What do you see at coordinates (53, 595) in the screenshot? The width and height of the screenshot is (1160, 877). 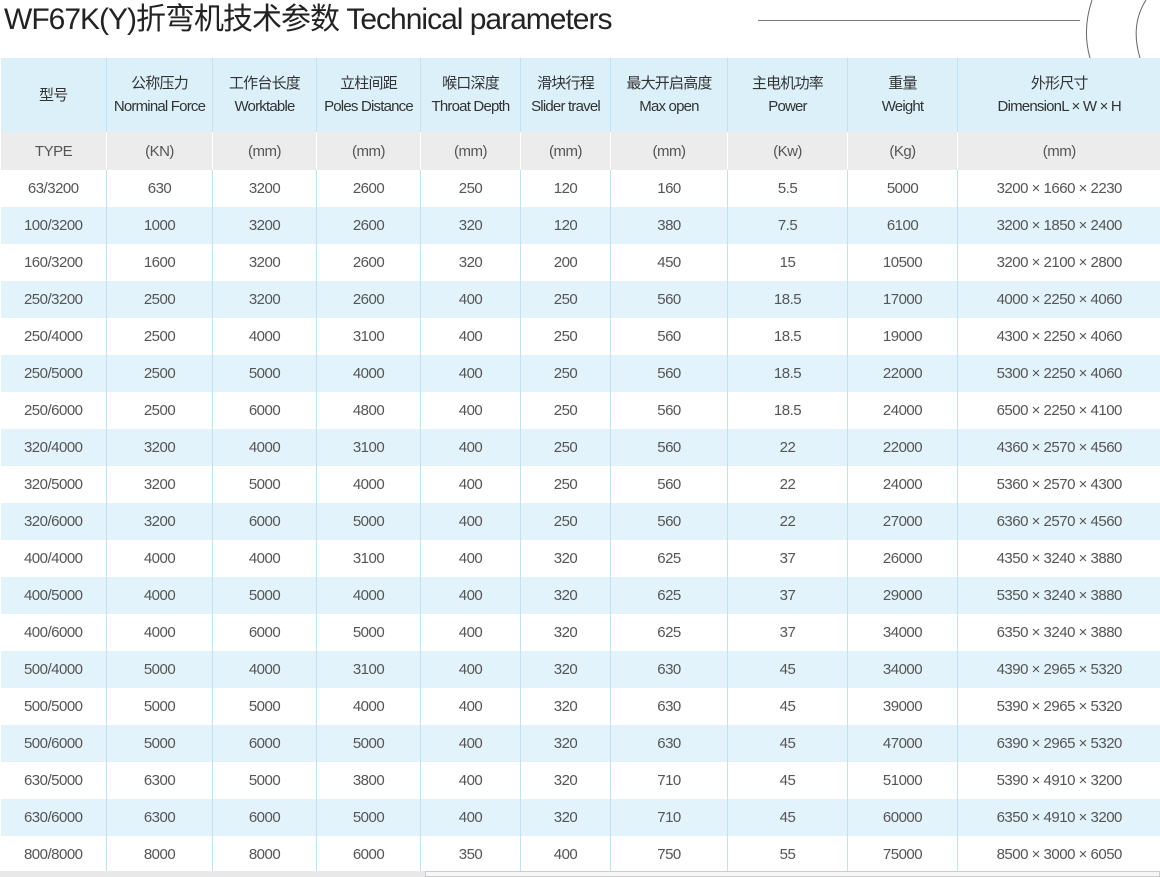 I see `table-cell: 400/5000` at bounding box center [53, 595].